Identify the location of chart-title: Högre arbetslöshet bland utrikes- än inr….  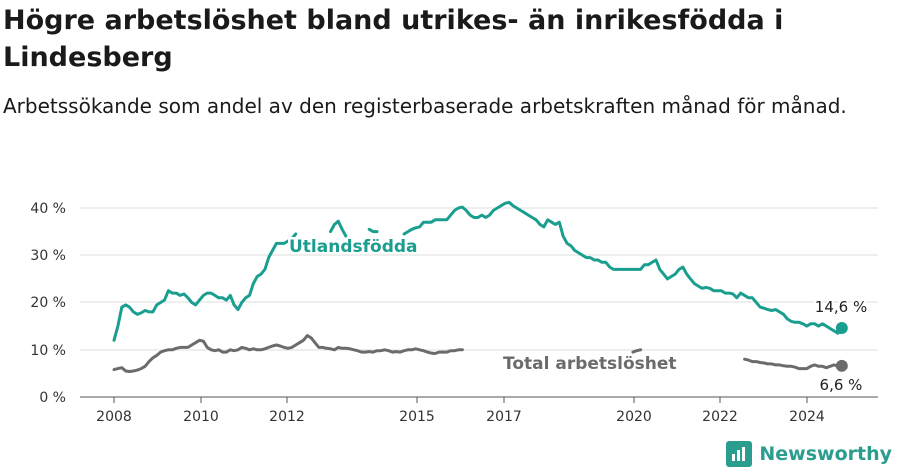
(393, 39).